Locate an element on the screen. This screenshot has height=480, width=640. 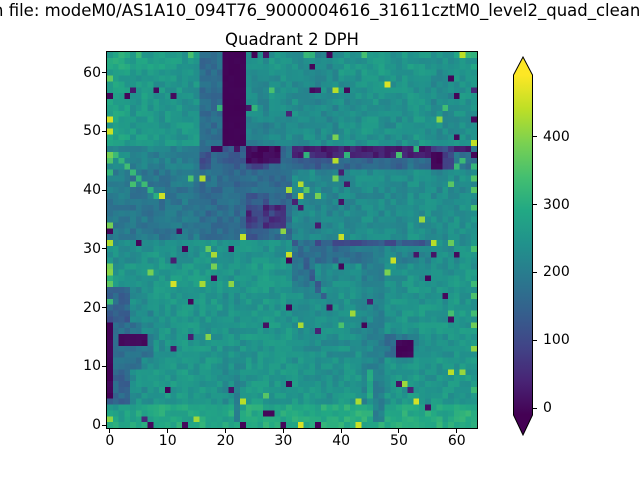
colorbar-gradient-bar is located at coordinates (523, 246).